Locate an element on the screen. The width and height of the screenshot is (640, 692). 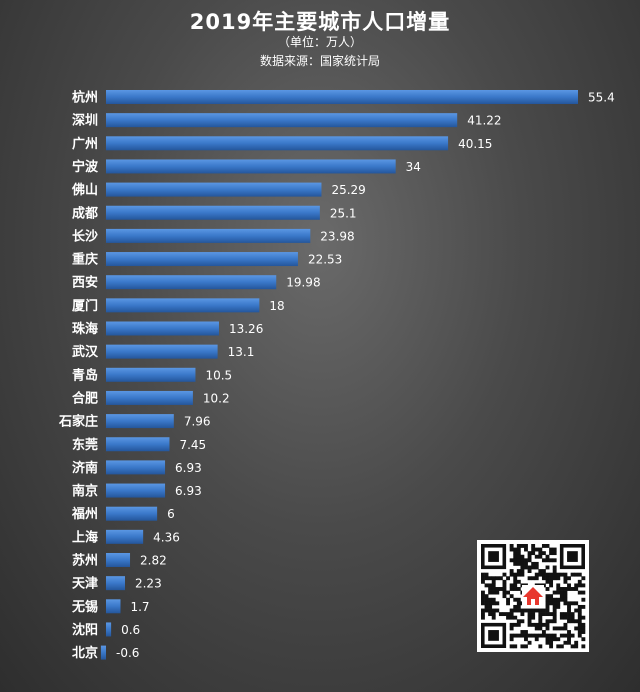
category-label: 上海 is located at coordinates (85, 537).